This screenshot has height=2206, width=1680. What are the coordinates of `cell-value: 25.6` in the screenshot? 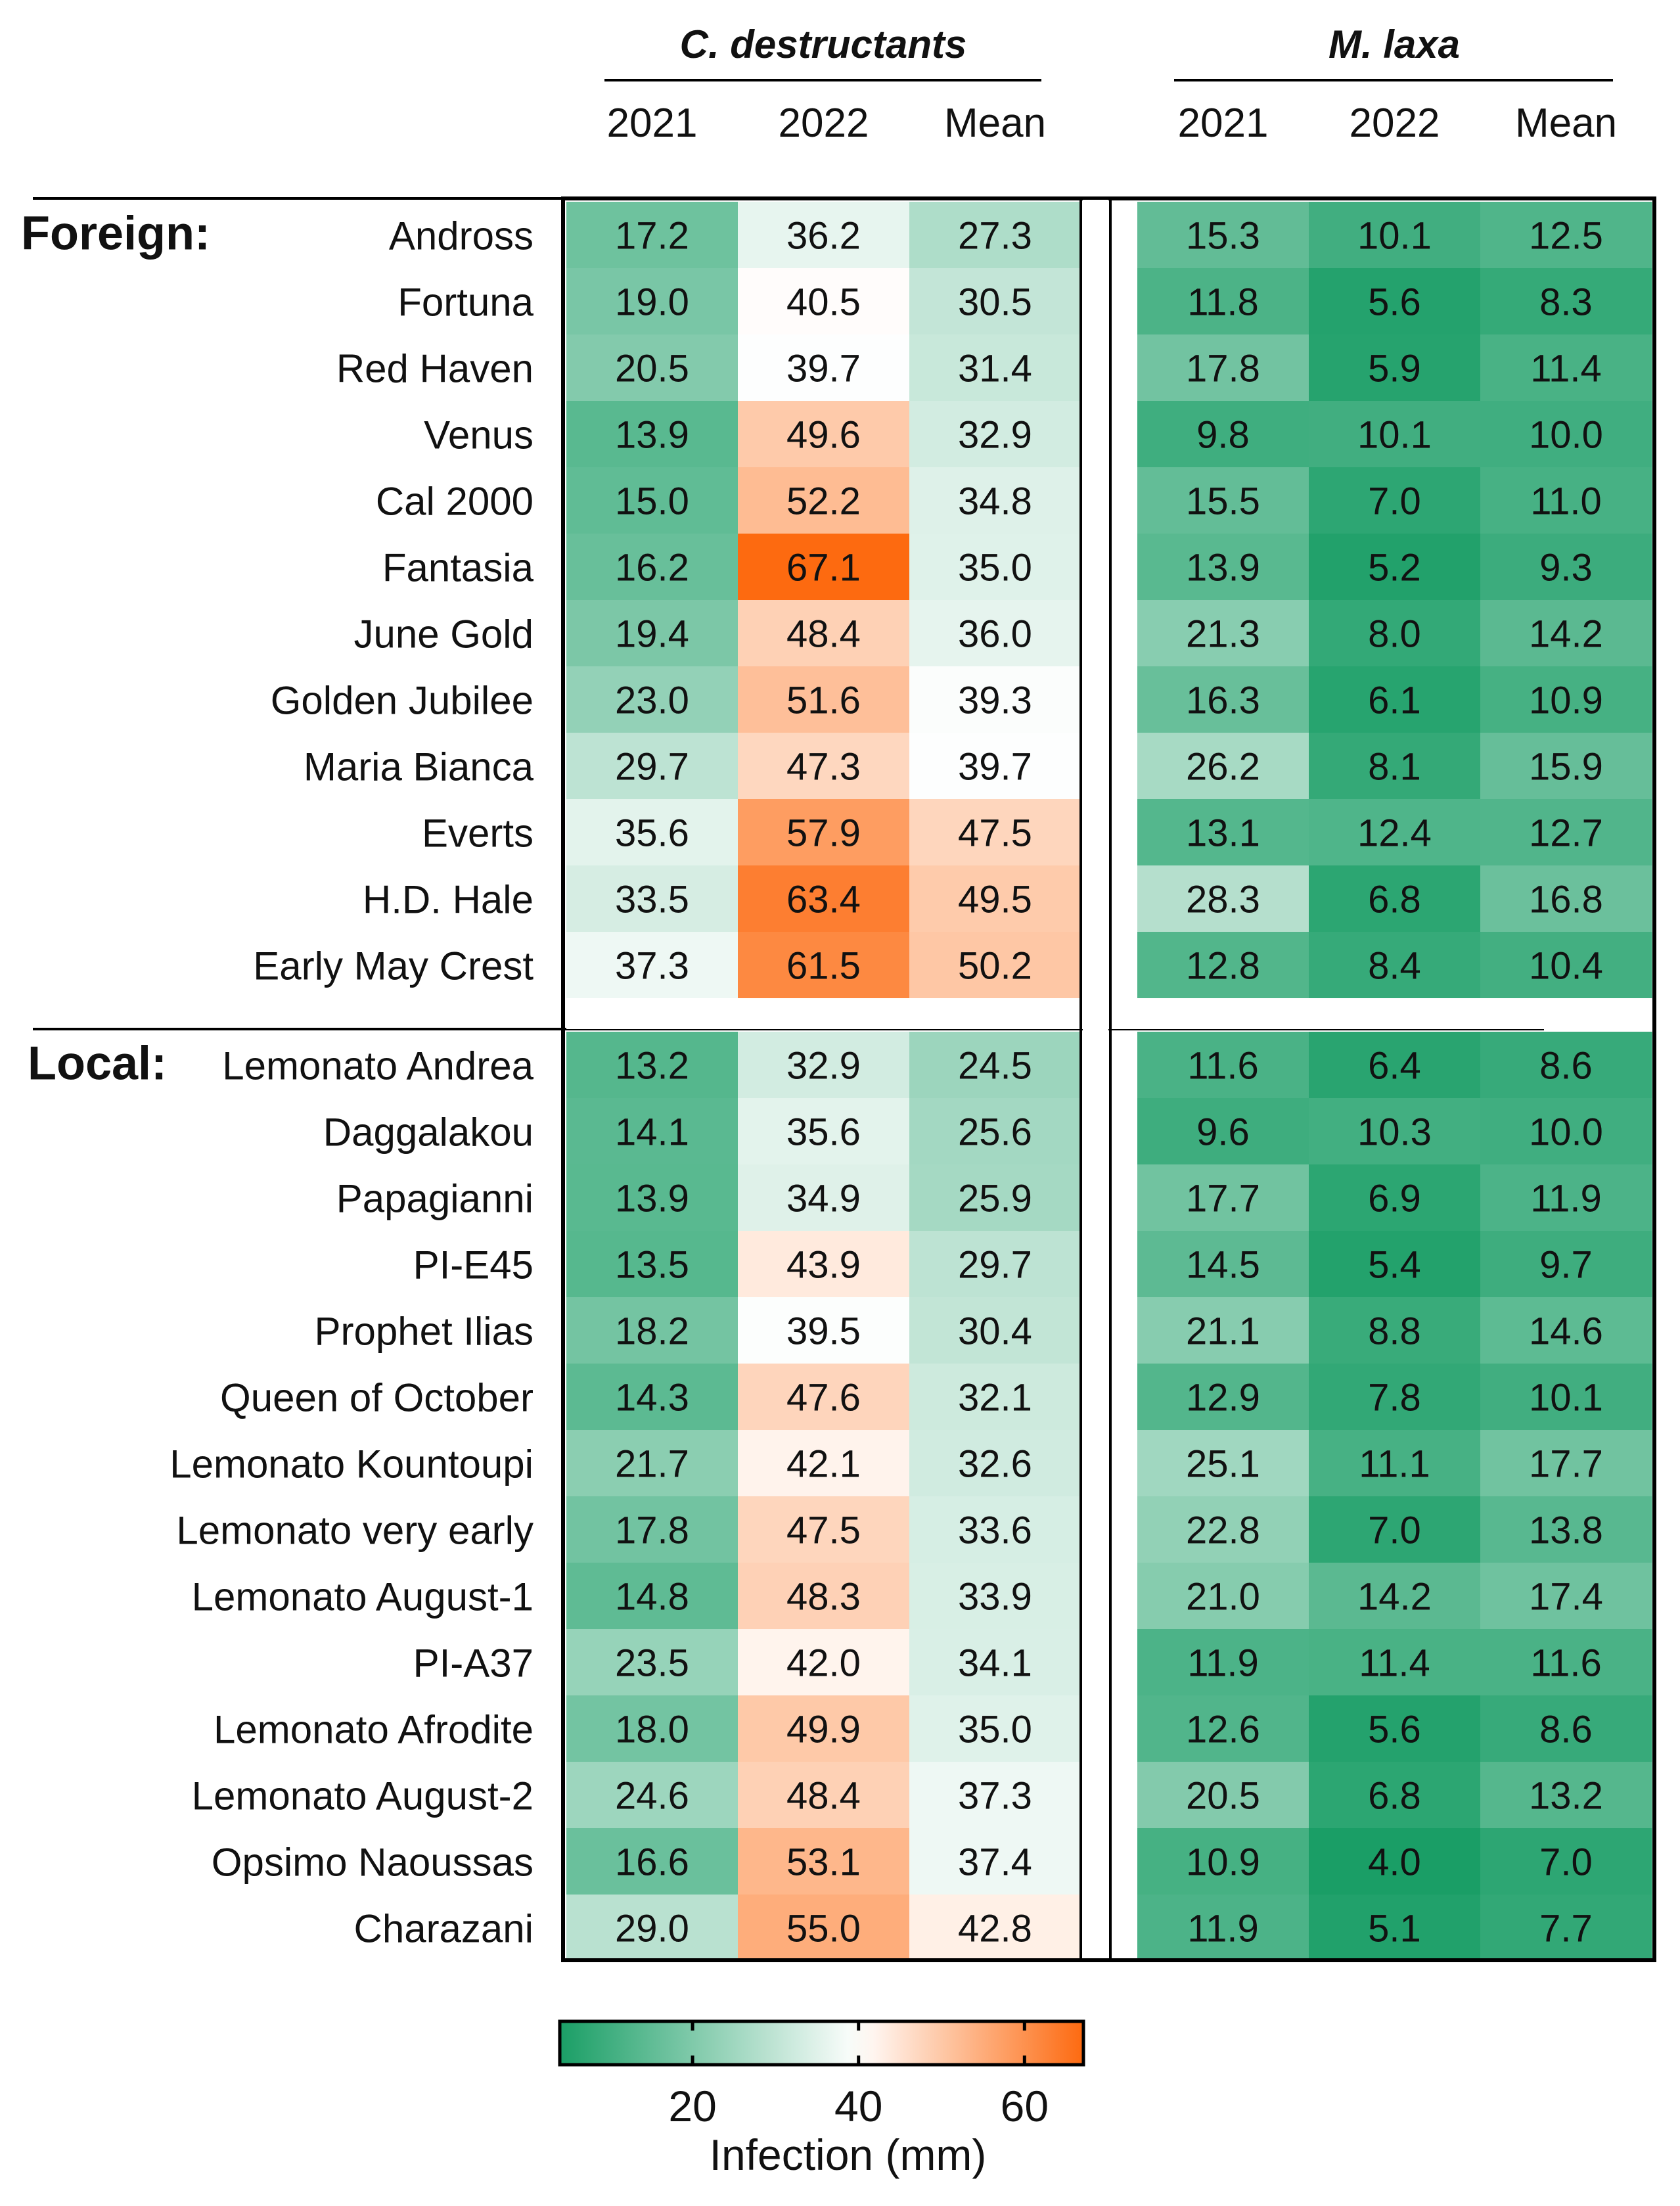 It's located at (995, 1132).